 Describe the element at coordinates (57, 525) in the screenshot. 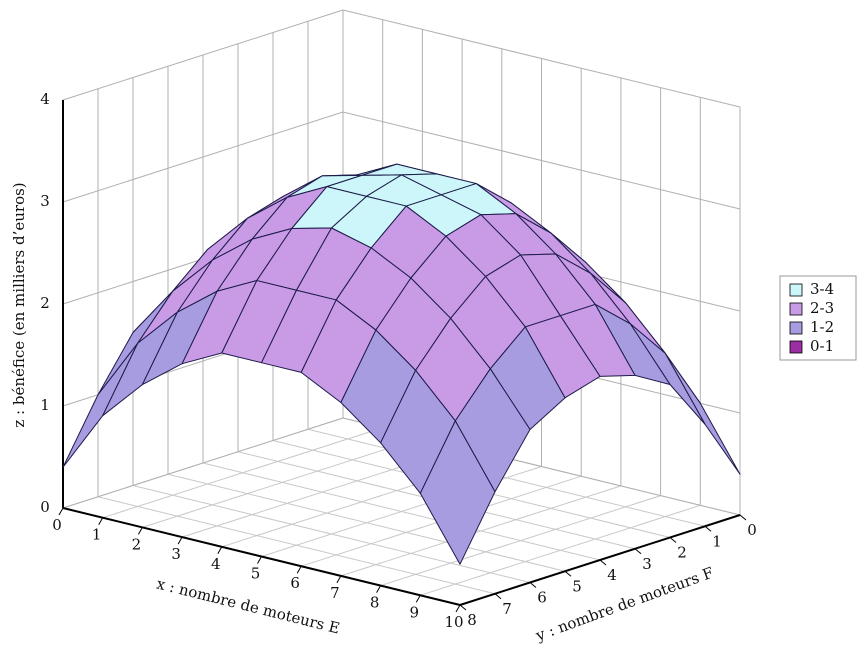

I see `x-tick-label: 0` at that location.